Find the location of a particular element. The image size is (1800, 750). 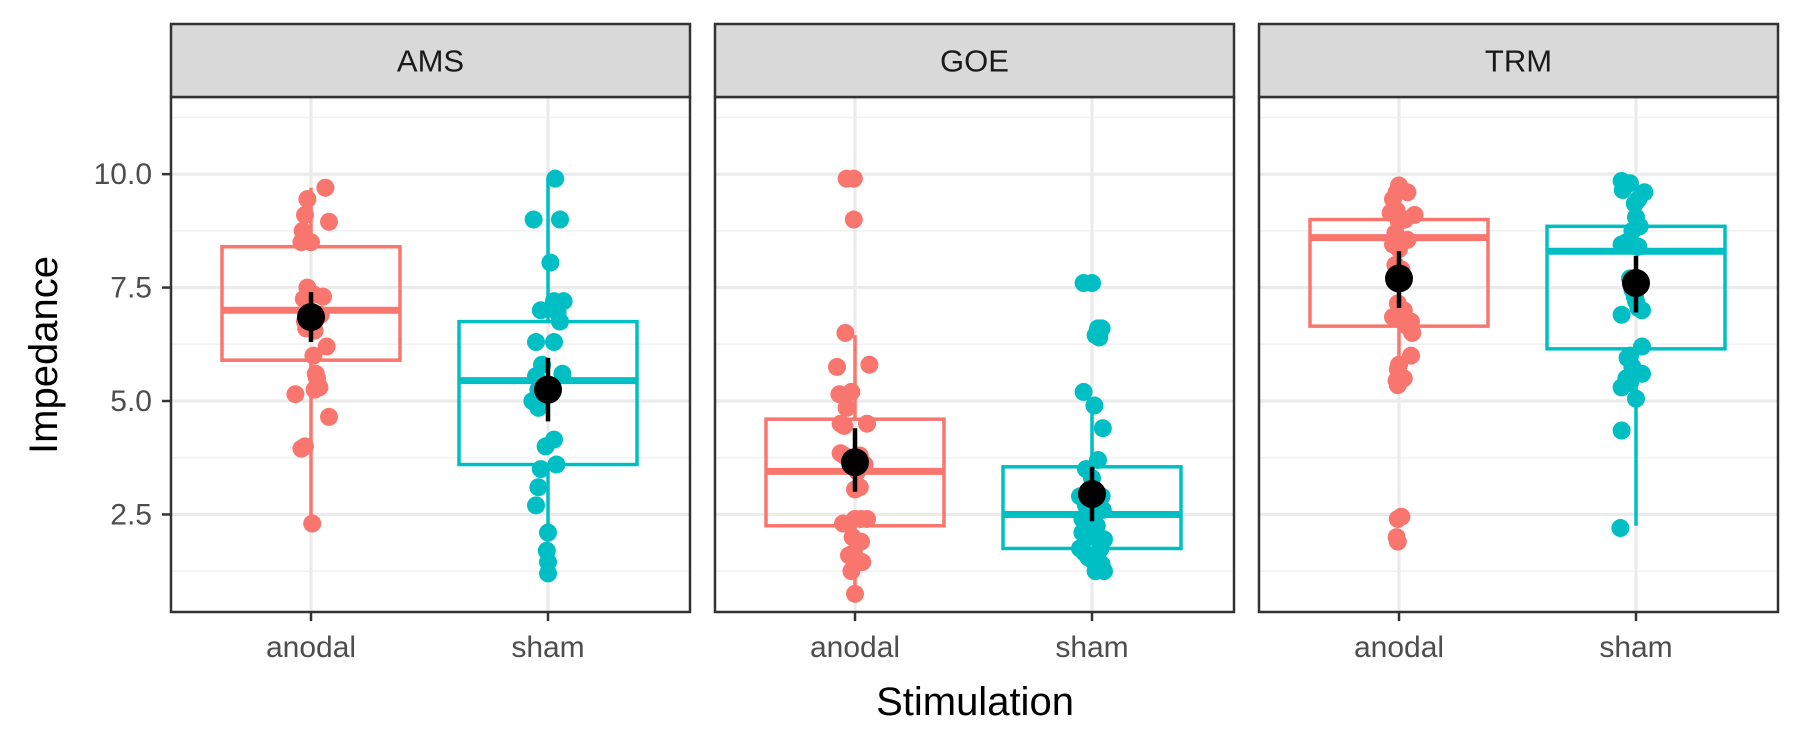

y-axis: 2.5 5.0 7.5 10.0 is located at coordinates (132, 344).